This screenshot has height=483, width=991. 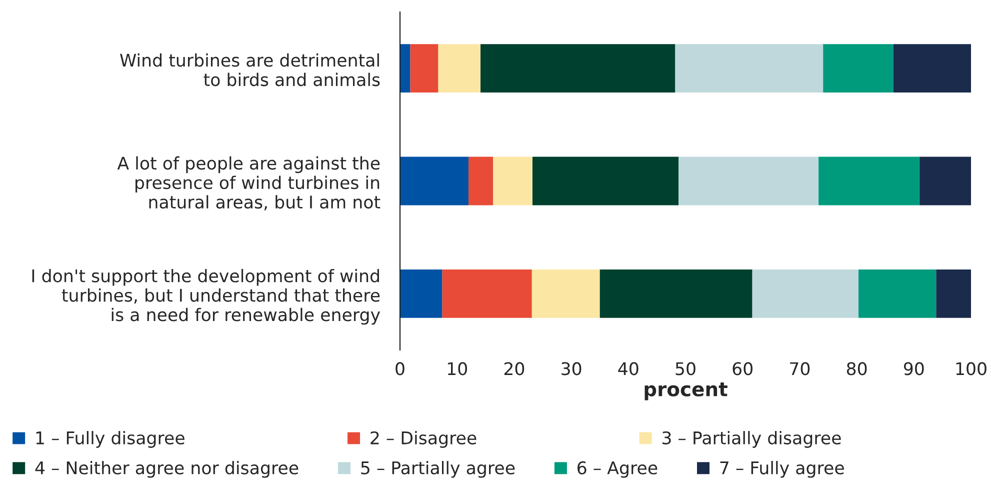 What do you see at coordinates (914, 369) in the screenshot?
I see `x-tick-label: 90` at bounding box center [914, 369].